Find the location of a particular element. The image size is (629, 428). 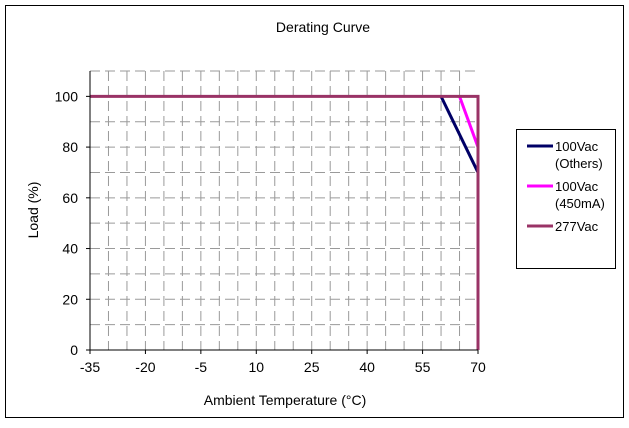

x-tick-label: 10 is located at coordinates (256, 367).